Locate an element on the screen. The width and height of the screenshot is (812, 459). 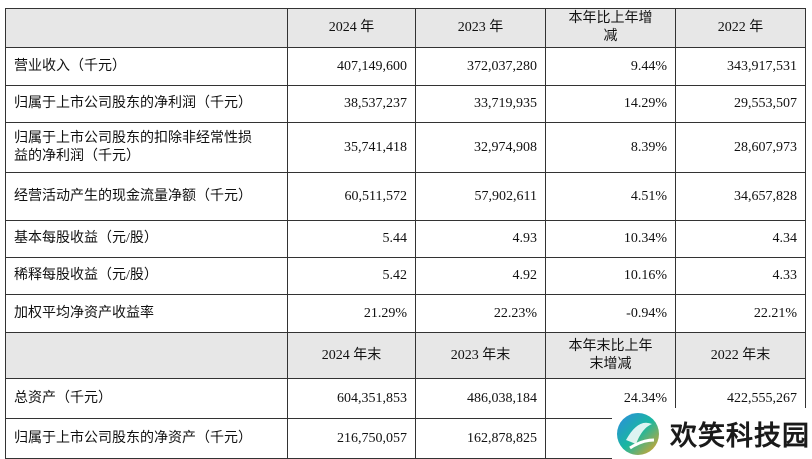
table-cell: 60,511,572 is located at coordinates (351, 196).